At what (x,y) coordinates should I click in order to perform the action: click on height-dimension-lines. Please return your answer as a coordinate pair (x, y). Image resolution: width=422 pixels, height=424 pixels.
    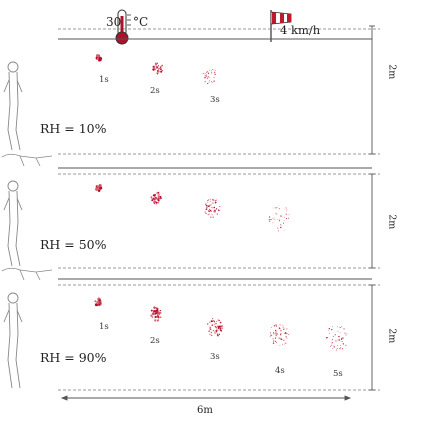
    Looking at the image, I should click on (372, 208).